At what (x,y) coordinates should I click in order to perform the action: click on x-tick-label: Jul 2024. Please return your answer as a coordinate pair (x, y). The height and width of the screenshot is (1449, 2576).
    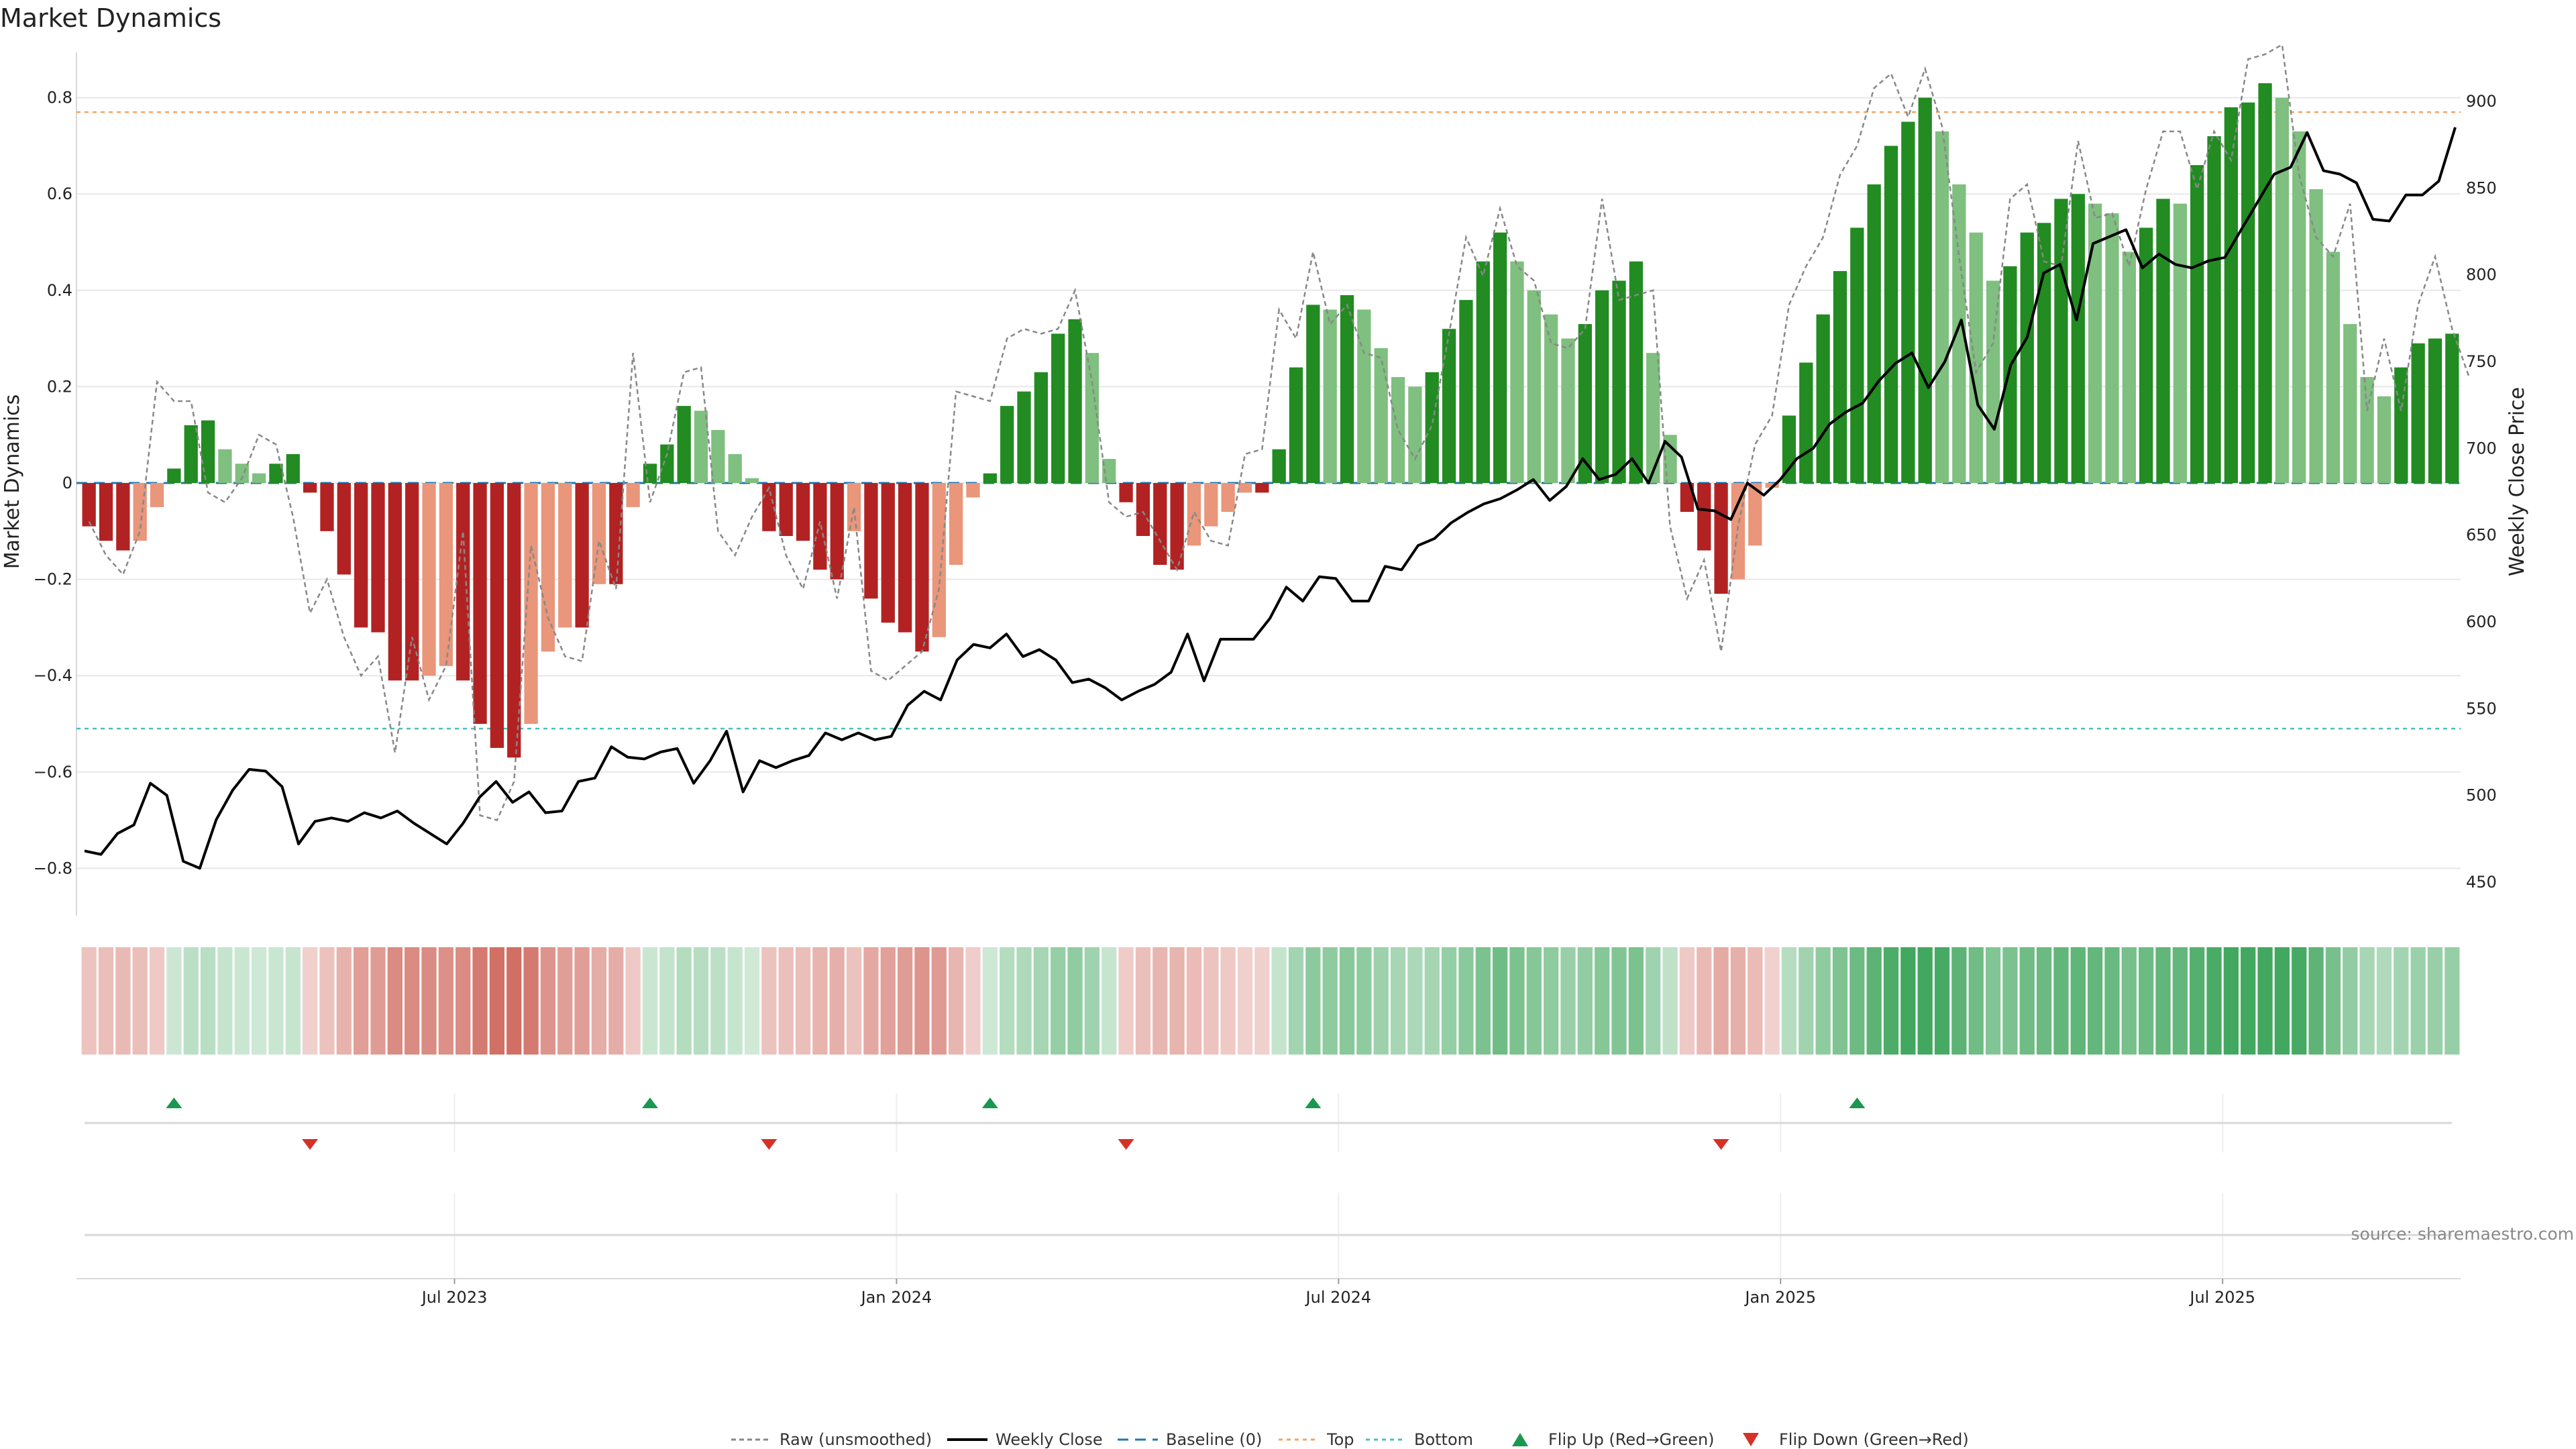
    Looking at the image, I should click on (1338, 1297).